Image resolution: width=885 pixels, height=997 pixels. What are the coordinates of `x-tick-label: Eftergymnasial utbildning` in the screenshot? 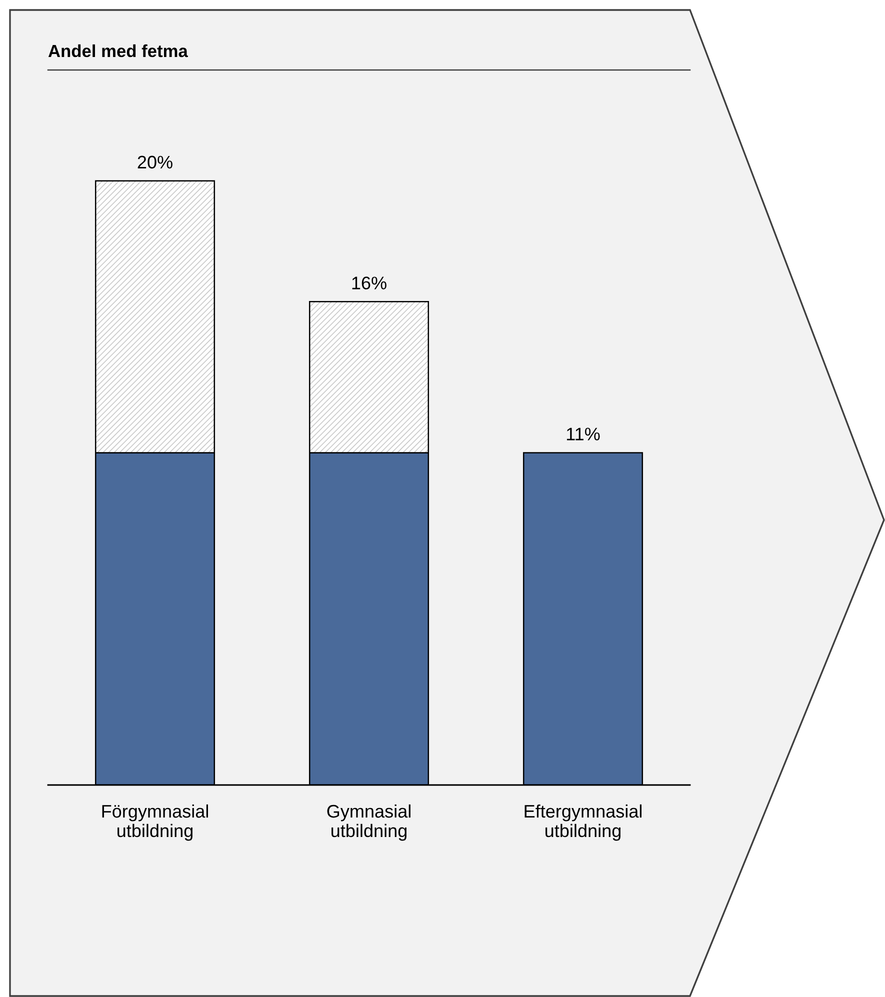 It's located at (583, 822).